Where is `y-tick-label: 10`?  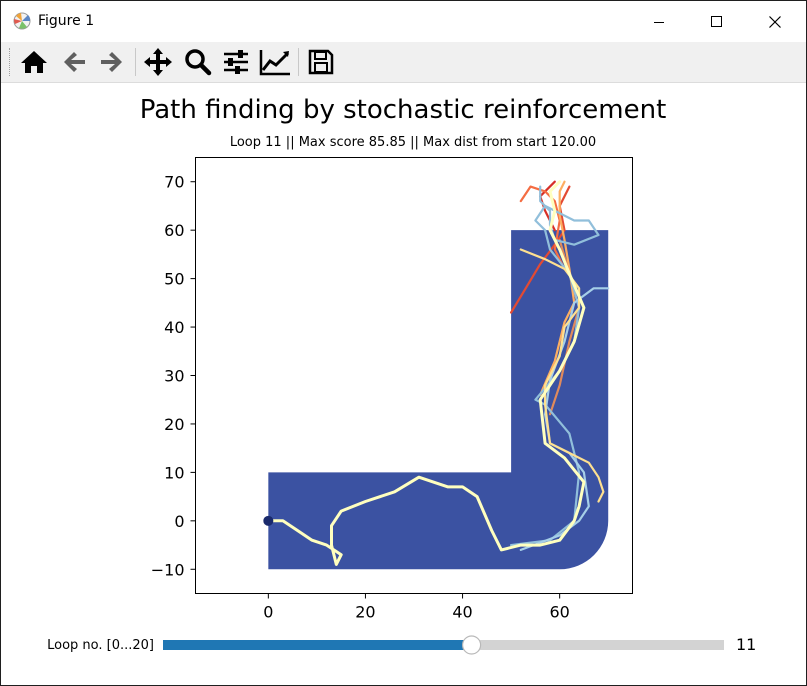
y-tick-label: 10 is located at coordinates (174, 472).